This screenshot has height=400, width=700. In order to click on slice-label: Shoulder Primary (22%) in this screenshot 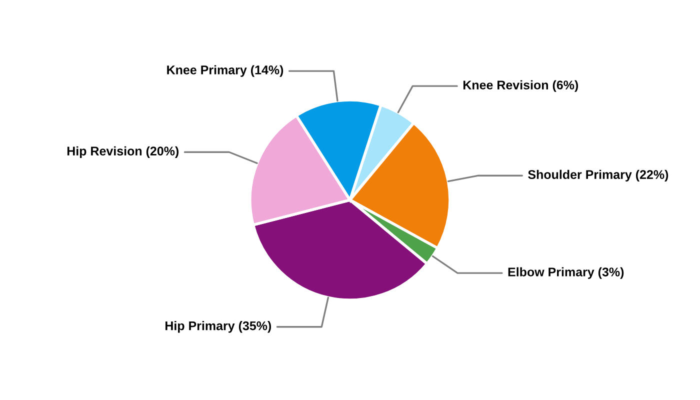, I will do `click(598, 176)`.